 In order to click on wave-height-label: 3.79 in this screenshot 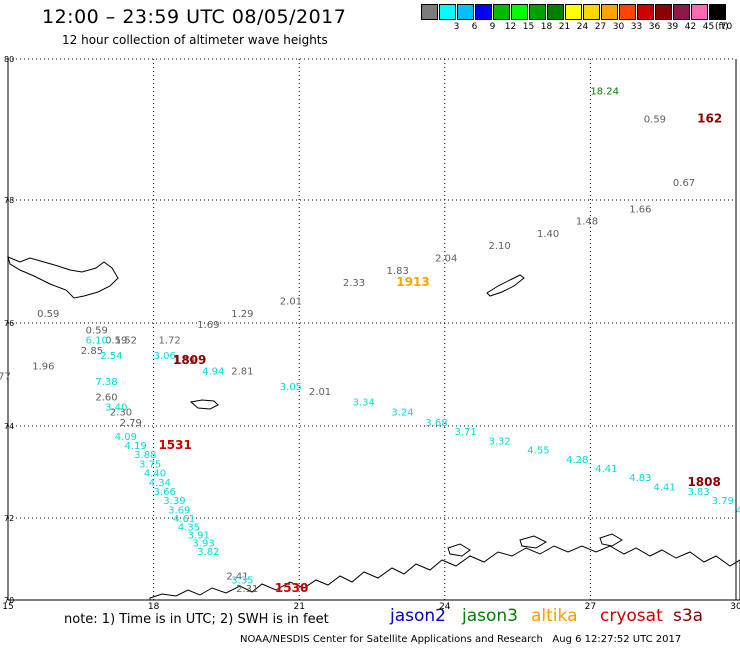, I will do `click(723, 501)`.